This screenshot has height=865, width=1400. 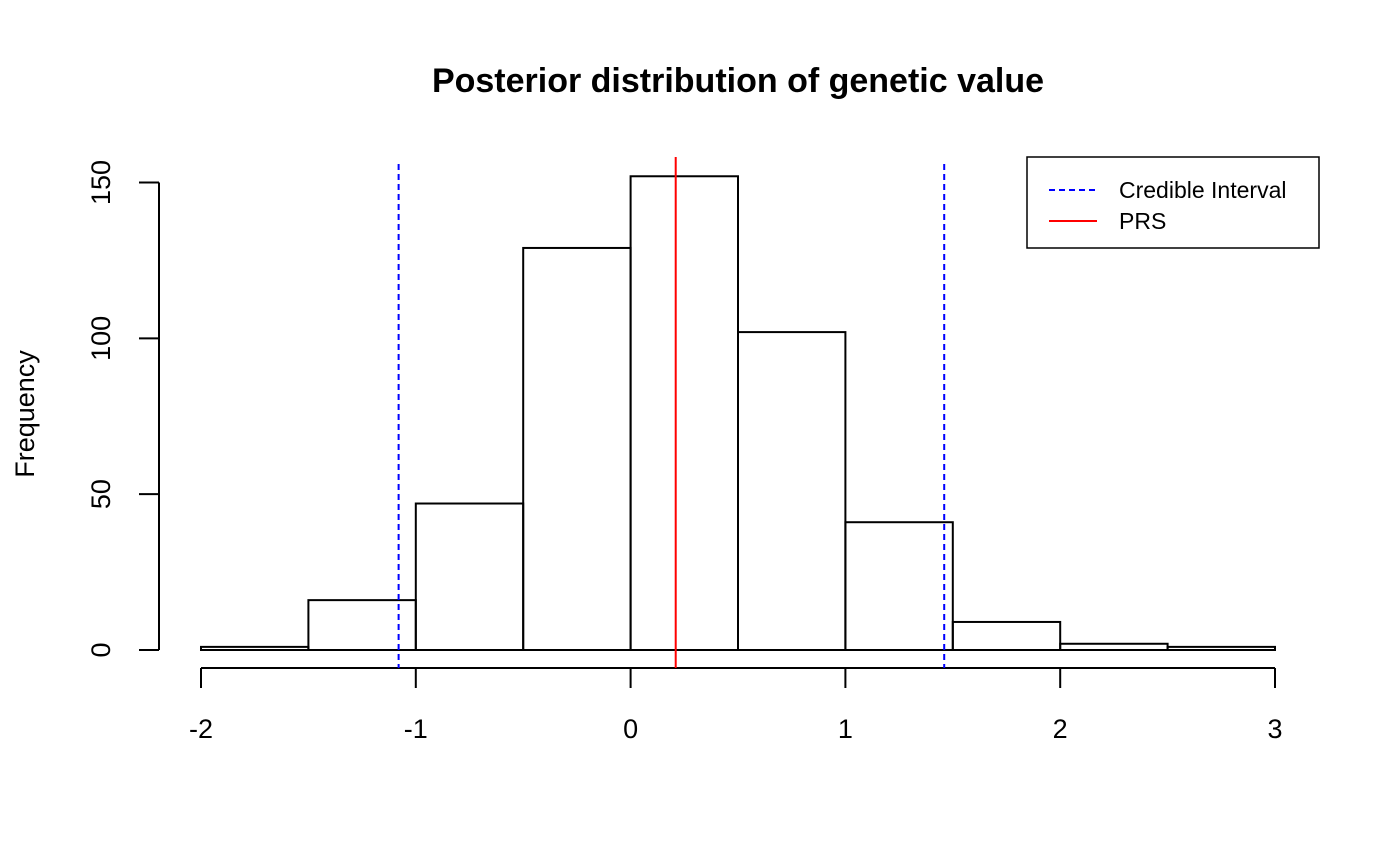 I want to click on x-tick-label-0: 0, so click(x=630, y=729).